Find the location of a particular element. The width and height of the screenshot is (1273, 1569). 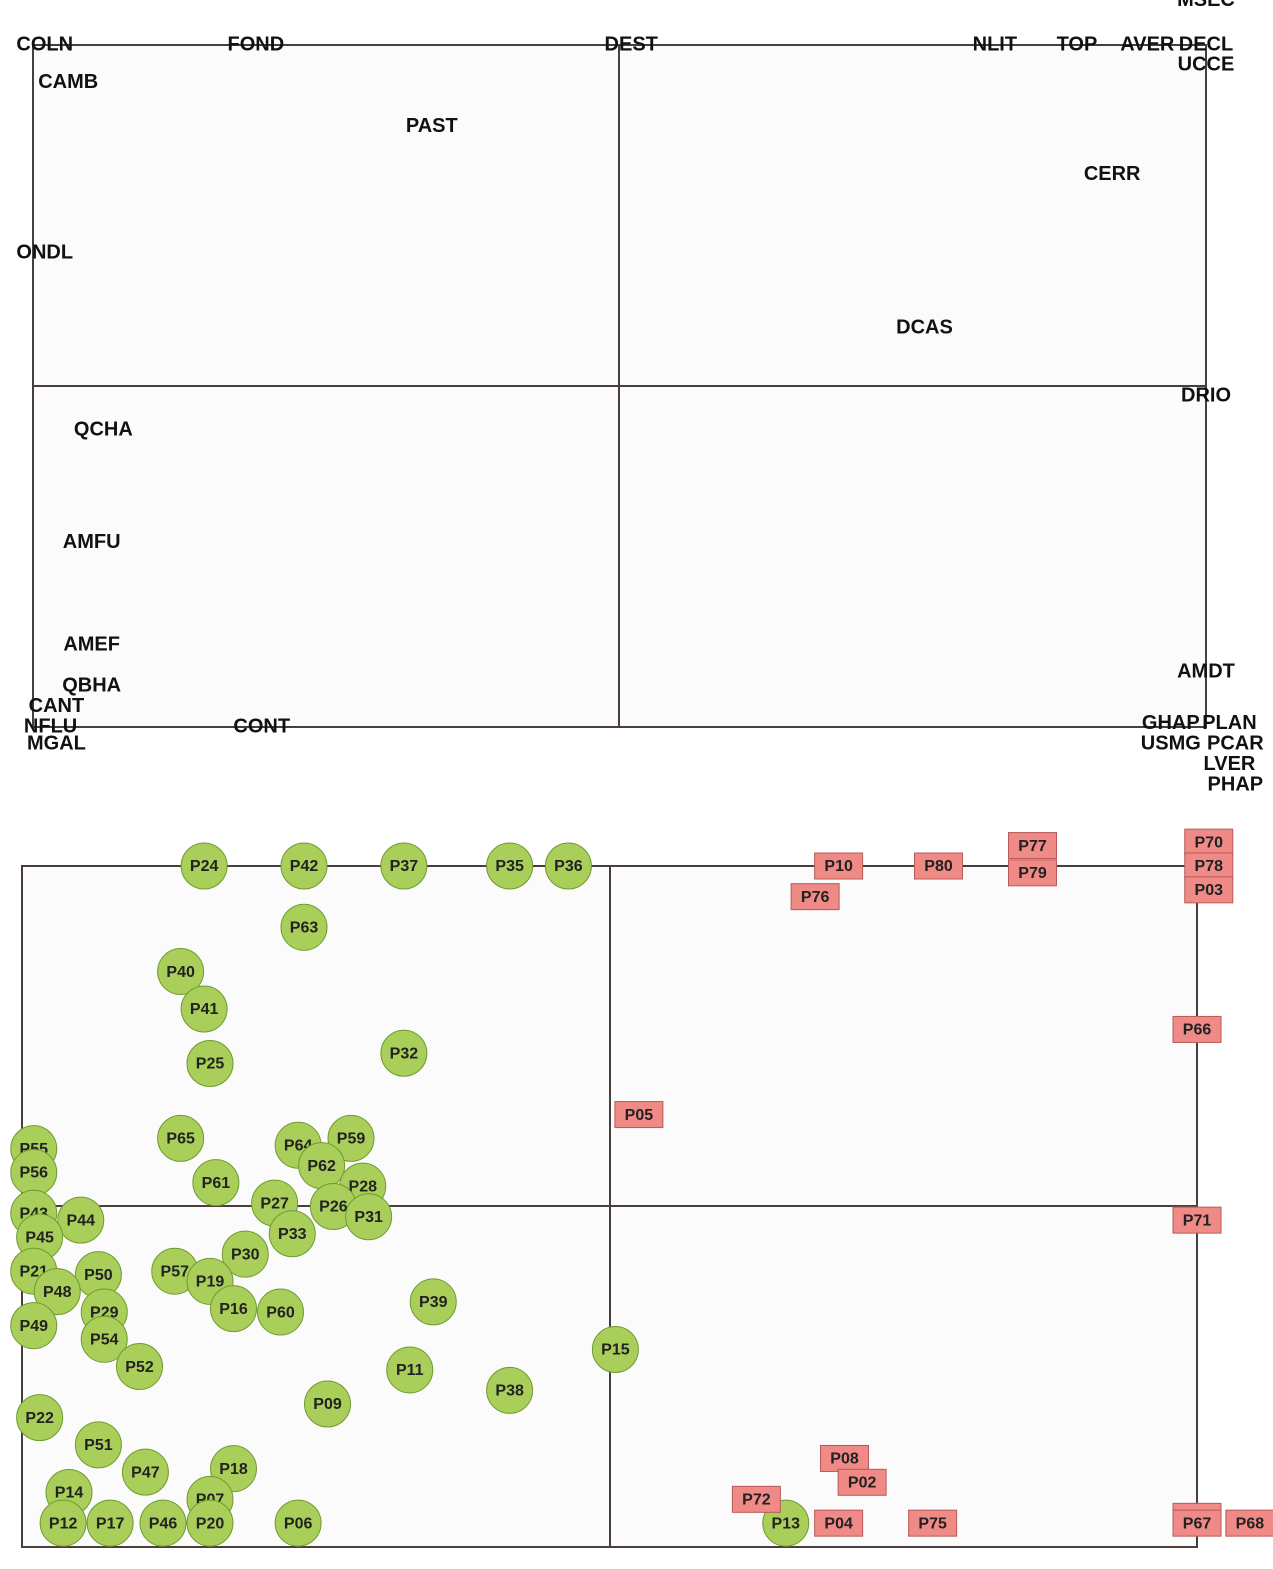

sample-label: P28 is located at coordinates (363, 1186).